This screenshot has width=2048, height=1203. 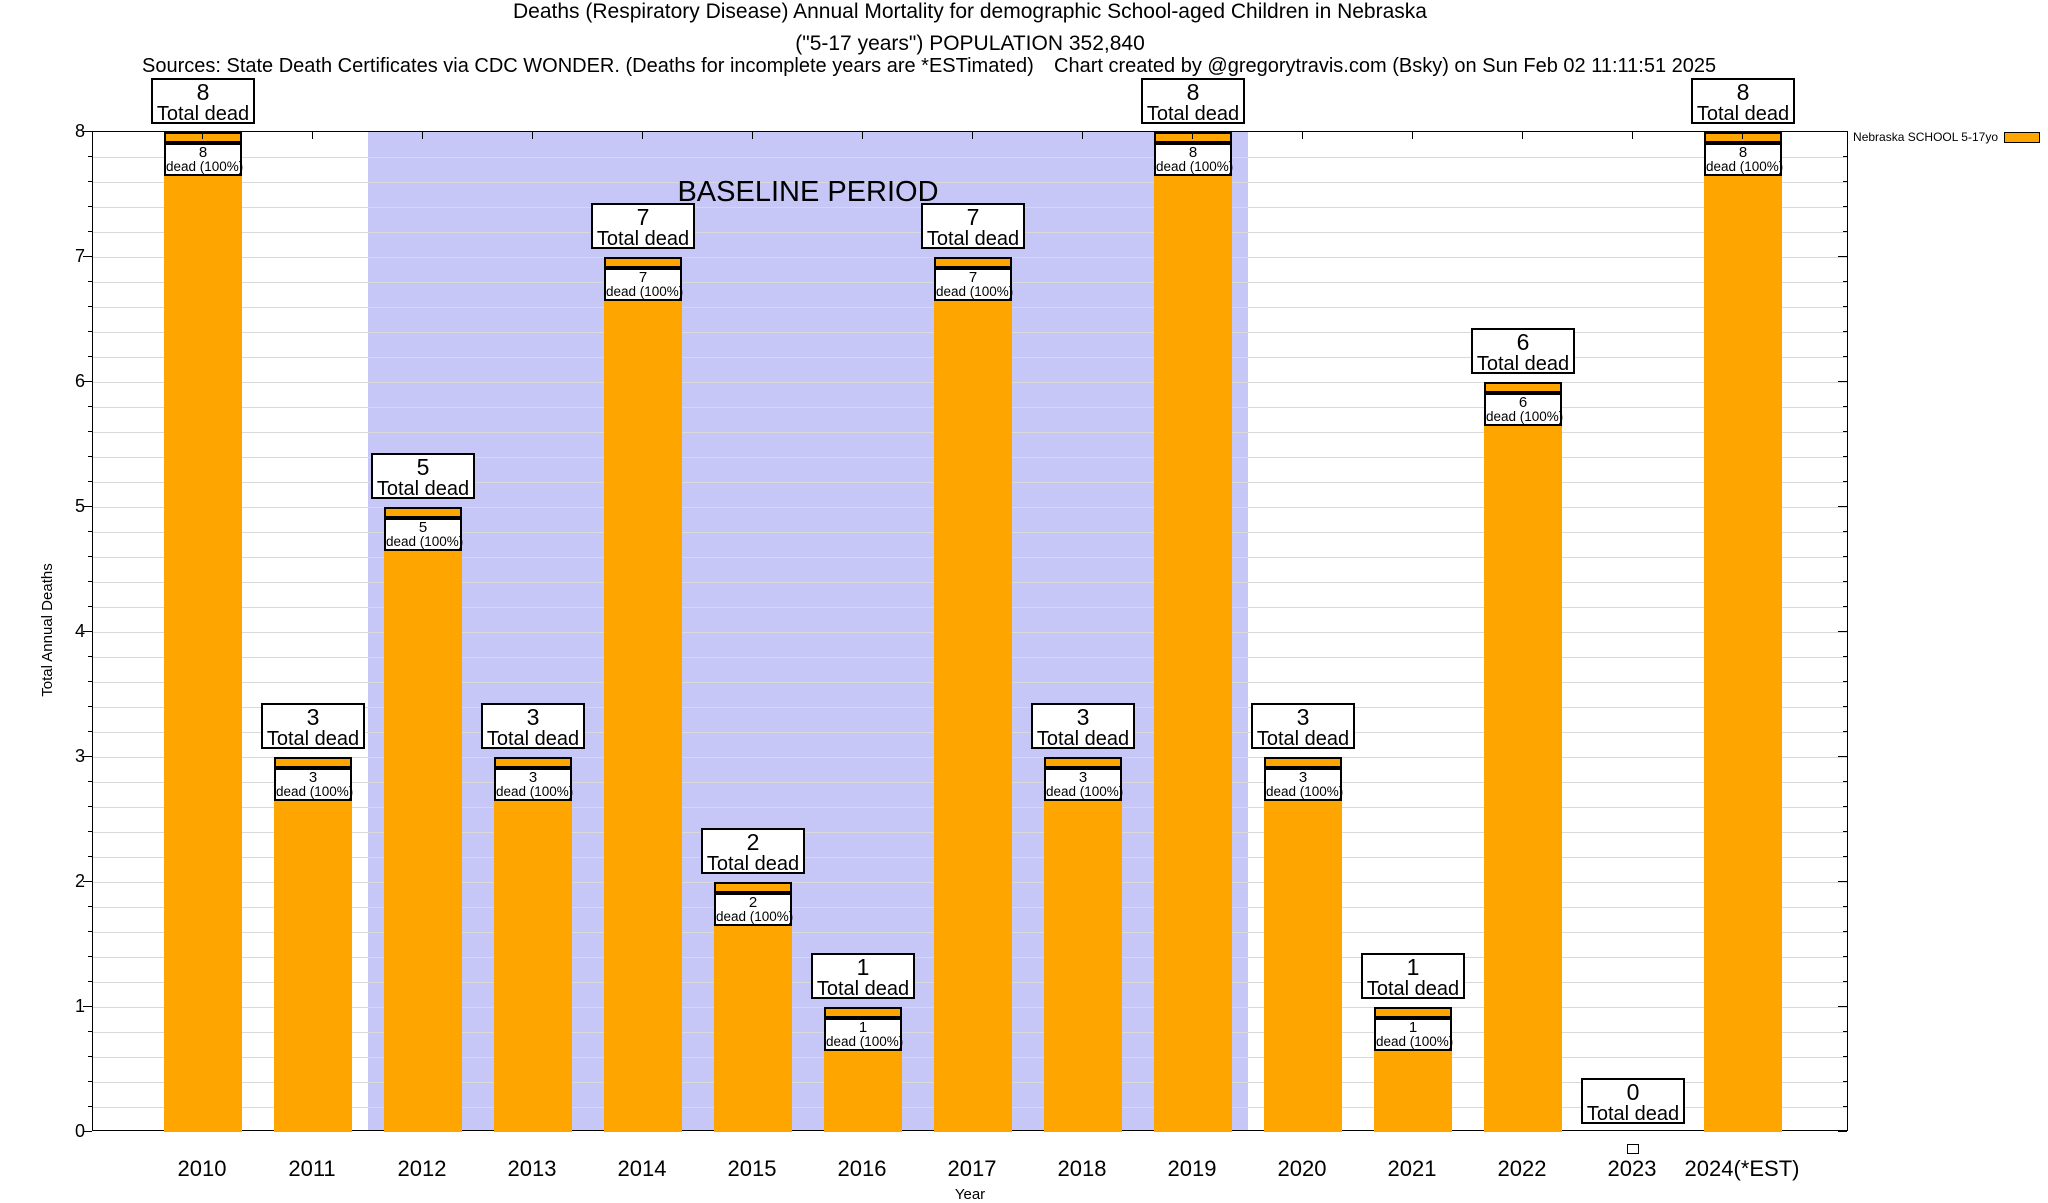 I want to click on bar-value-box-2024(*EST): 8 dead (100%), so click(x=1743, y=159).